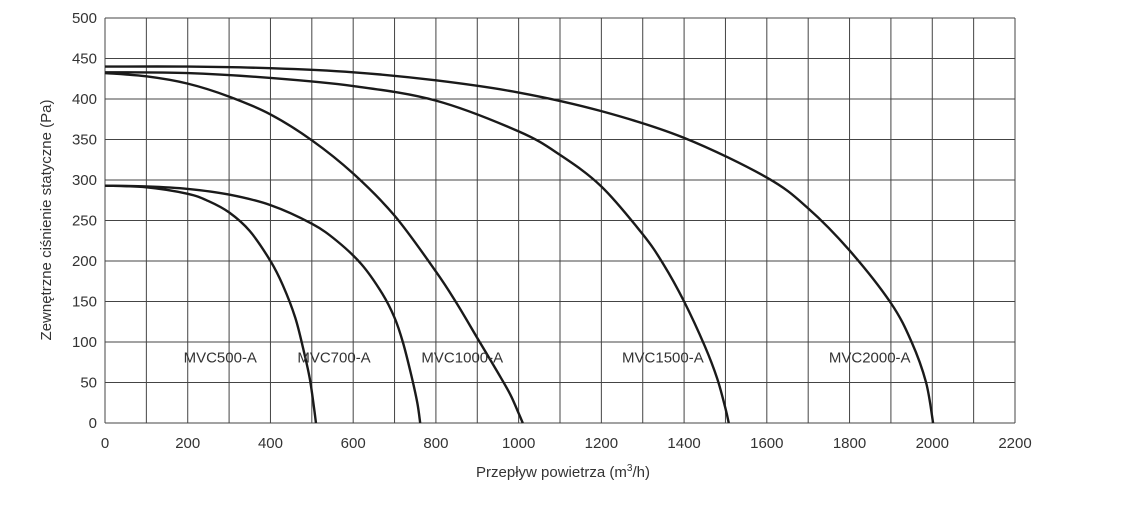  I want to click on y-tick-label: 500, so click(84, 18).